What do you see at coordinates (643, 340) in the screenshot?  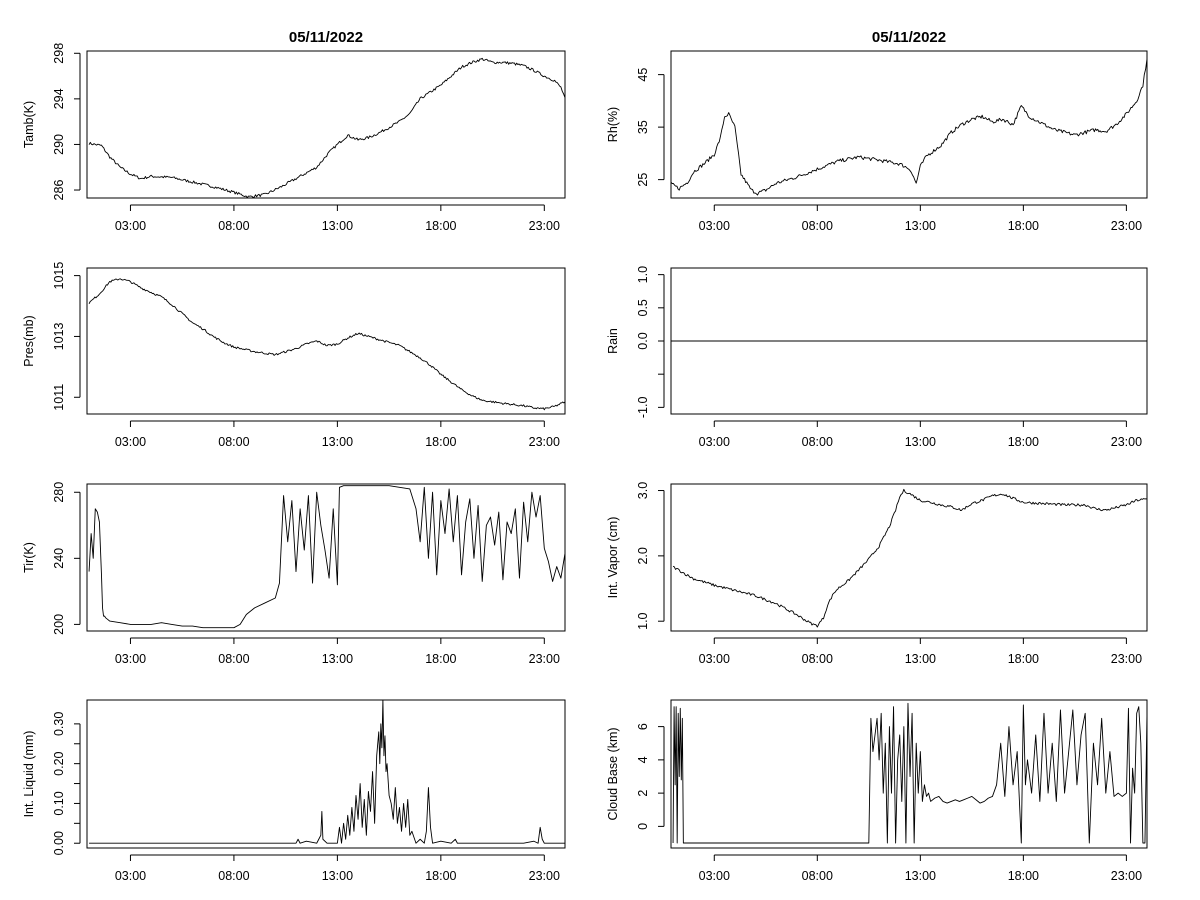 I see `y-tick-label: 0.0` at bounding box center [643, 340].